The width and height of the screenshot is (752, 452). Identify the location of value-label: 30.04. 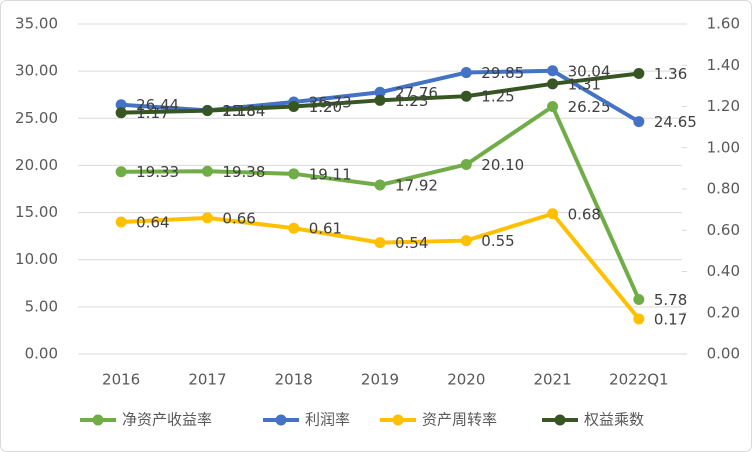
(589, 71).